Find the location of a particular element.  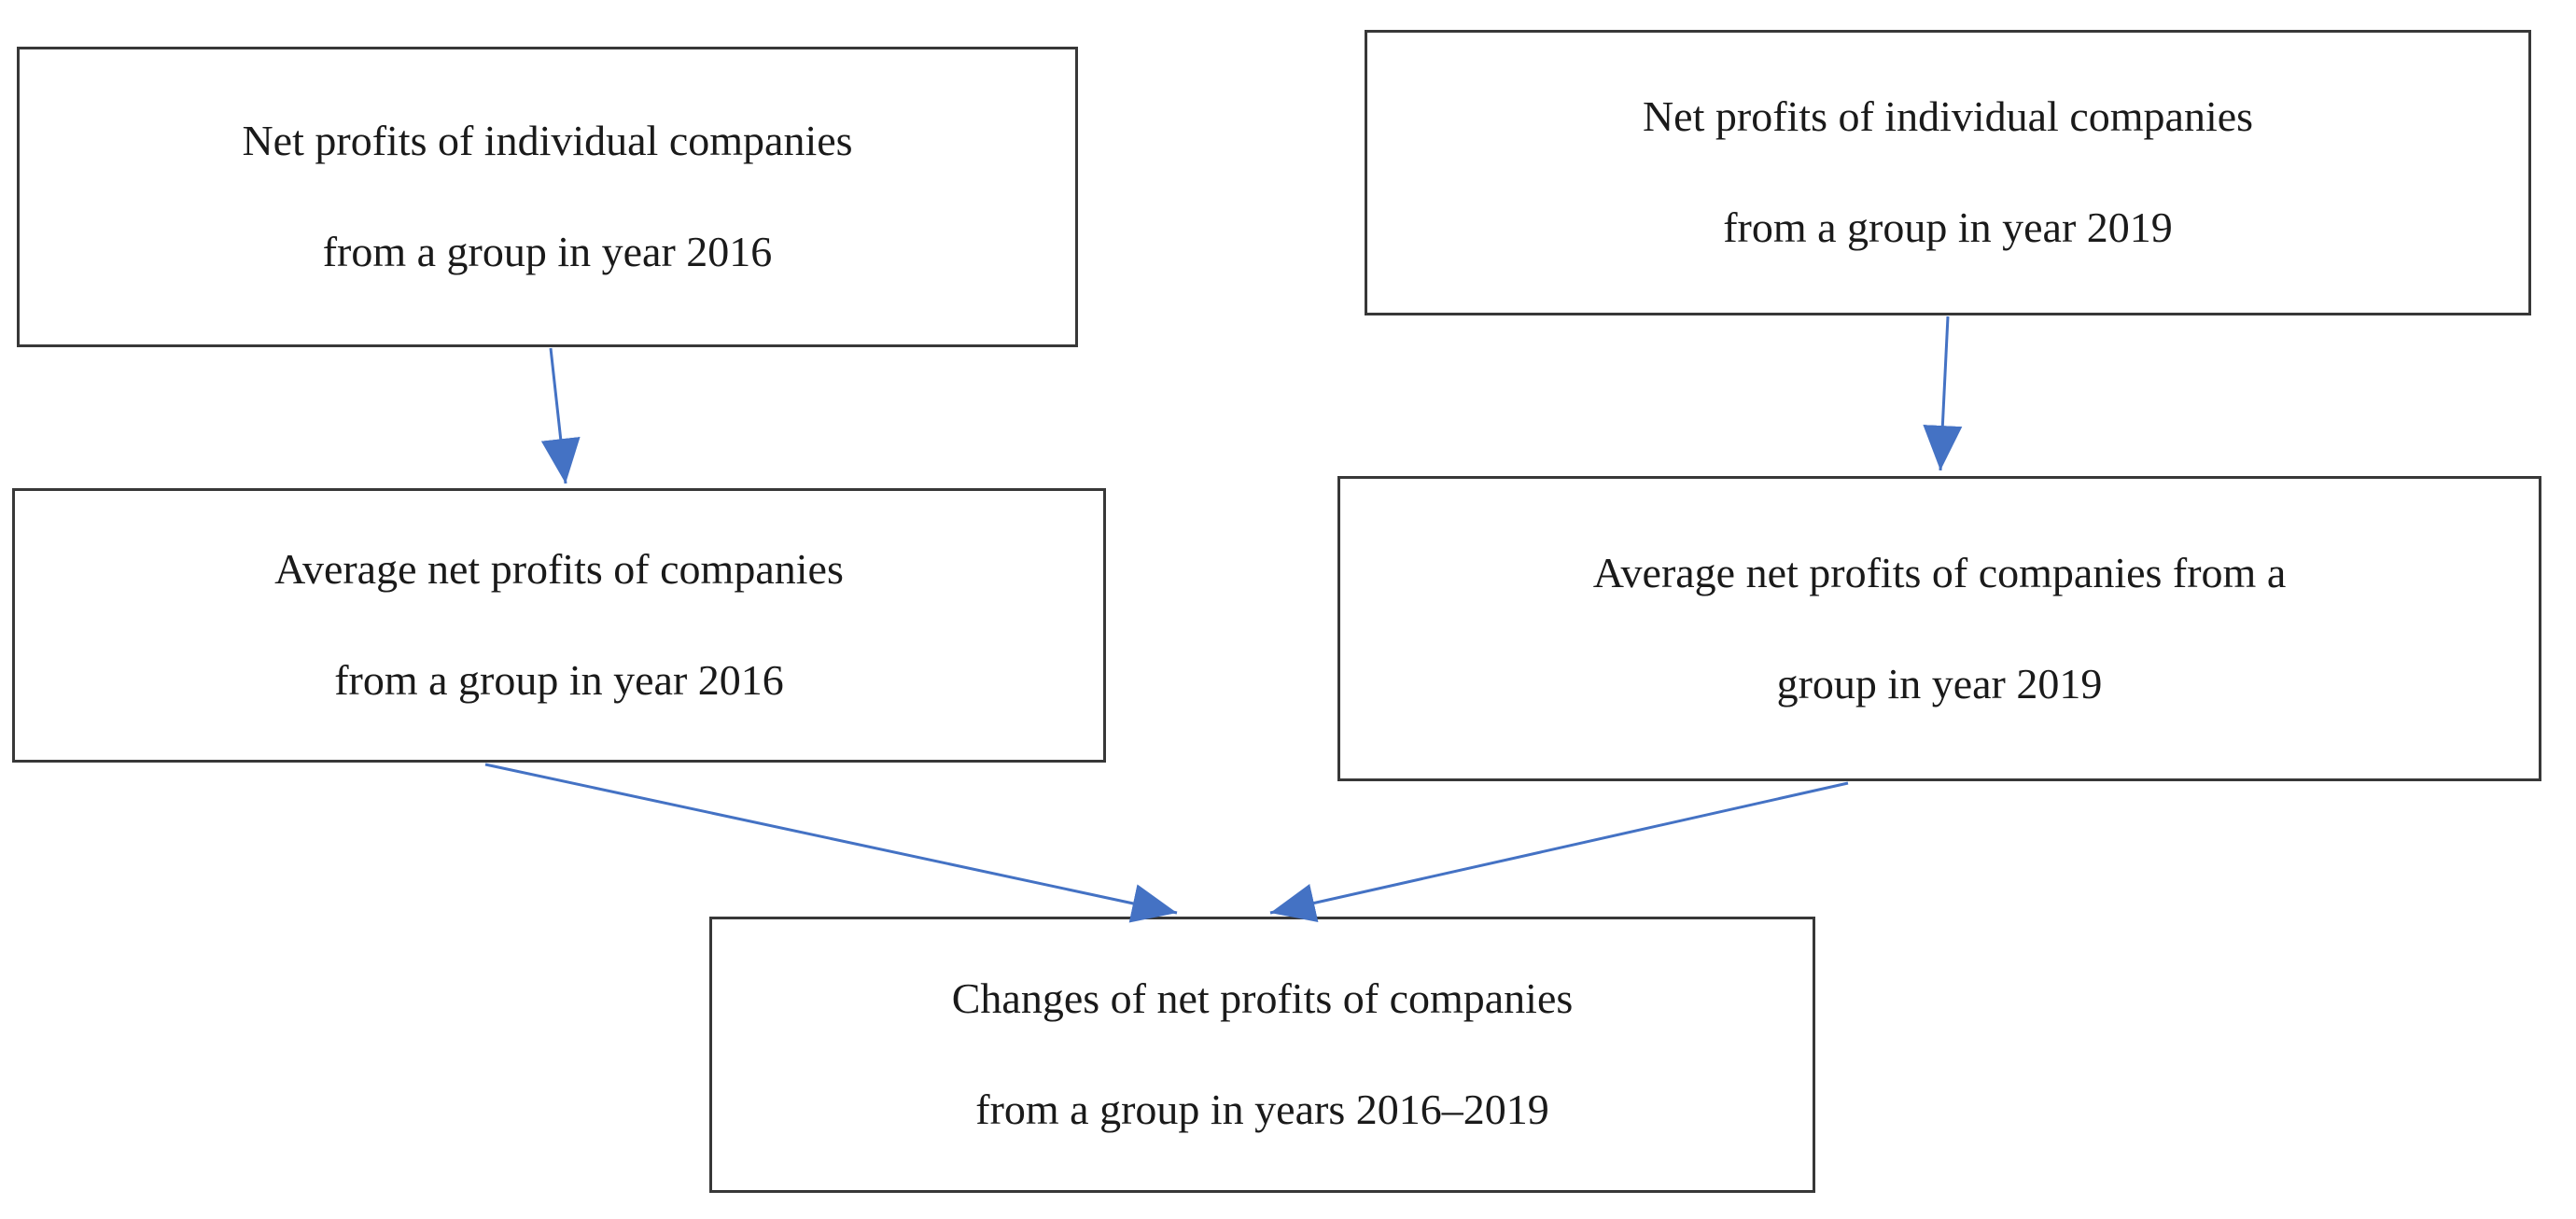

node-text-line: Average net profits of companies from a is located at coordinates (1939, 572).